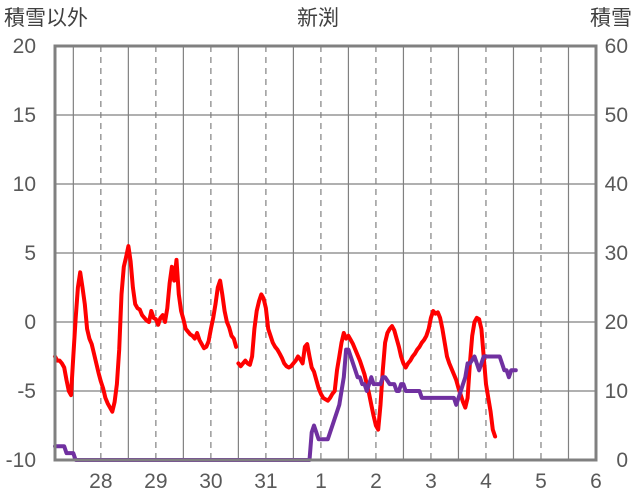 The height and width of the screenshot is (501, 636). Describe the element at coordinates (611, 18) in the screenshot. I see `right-axis-label: 積雪` at that location.